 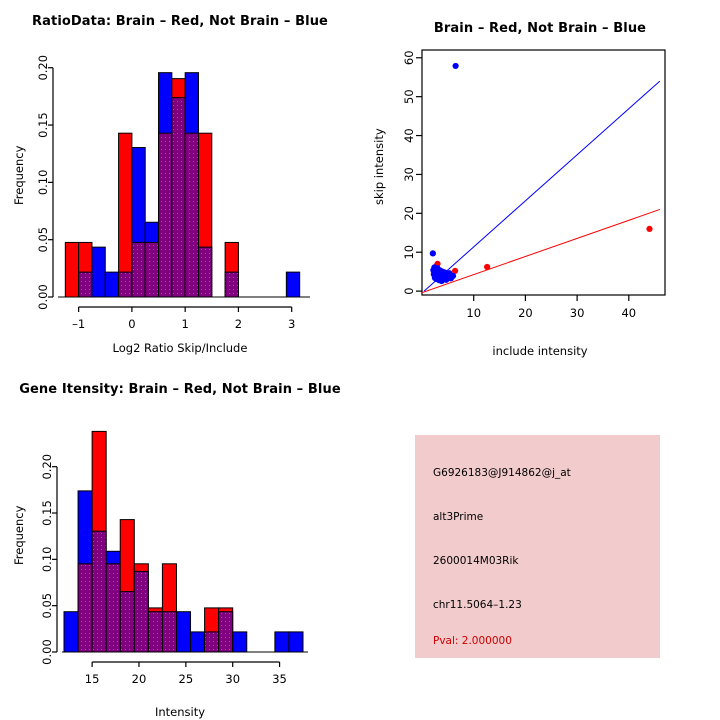 I want to click on info-line-4: chr11.5064–1.23, so click(x=477, y=605).